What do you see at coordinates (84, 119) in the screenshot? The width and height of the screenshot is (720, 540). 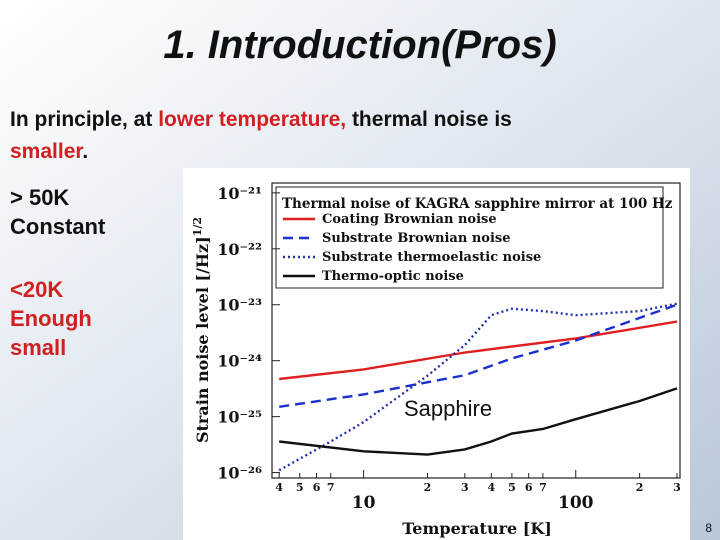 I see `intro-text: In principle, at` at bounding box center [84, 119].